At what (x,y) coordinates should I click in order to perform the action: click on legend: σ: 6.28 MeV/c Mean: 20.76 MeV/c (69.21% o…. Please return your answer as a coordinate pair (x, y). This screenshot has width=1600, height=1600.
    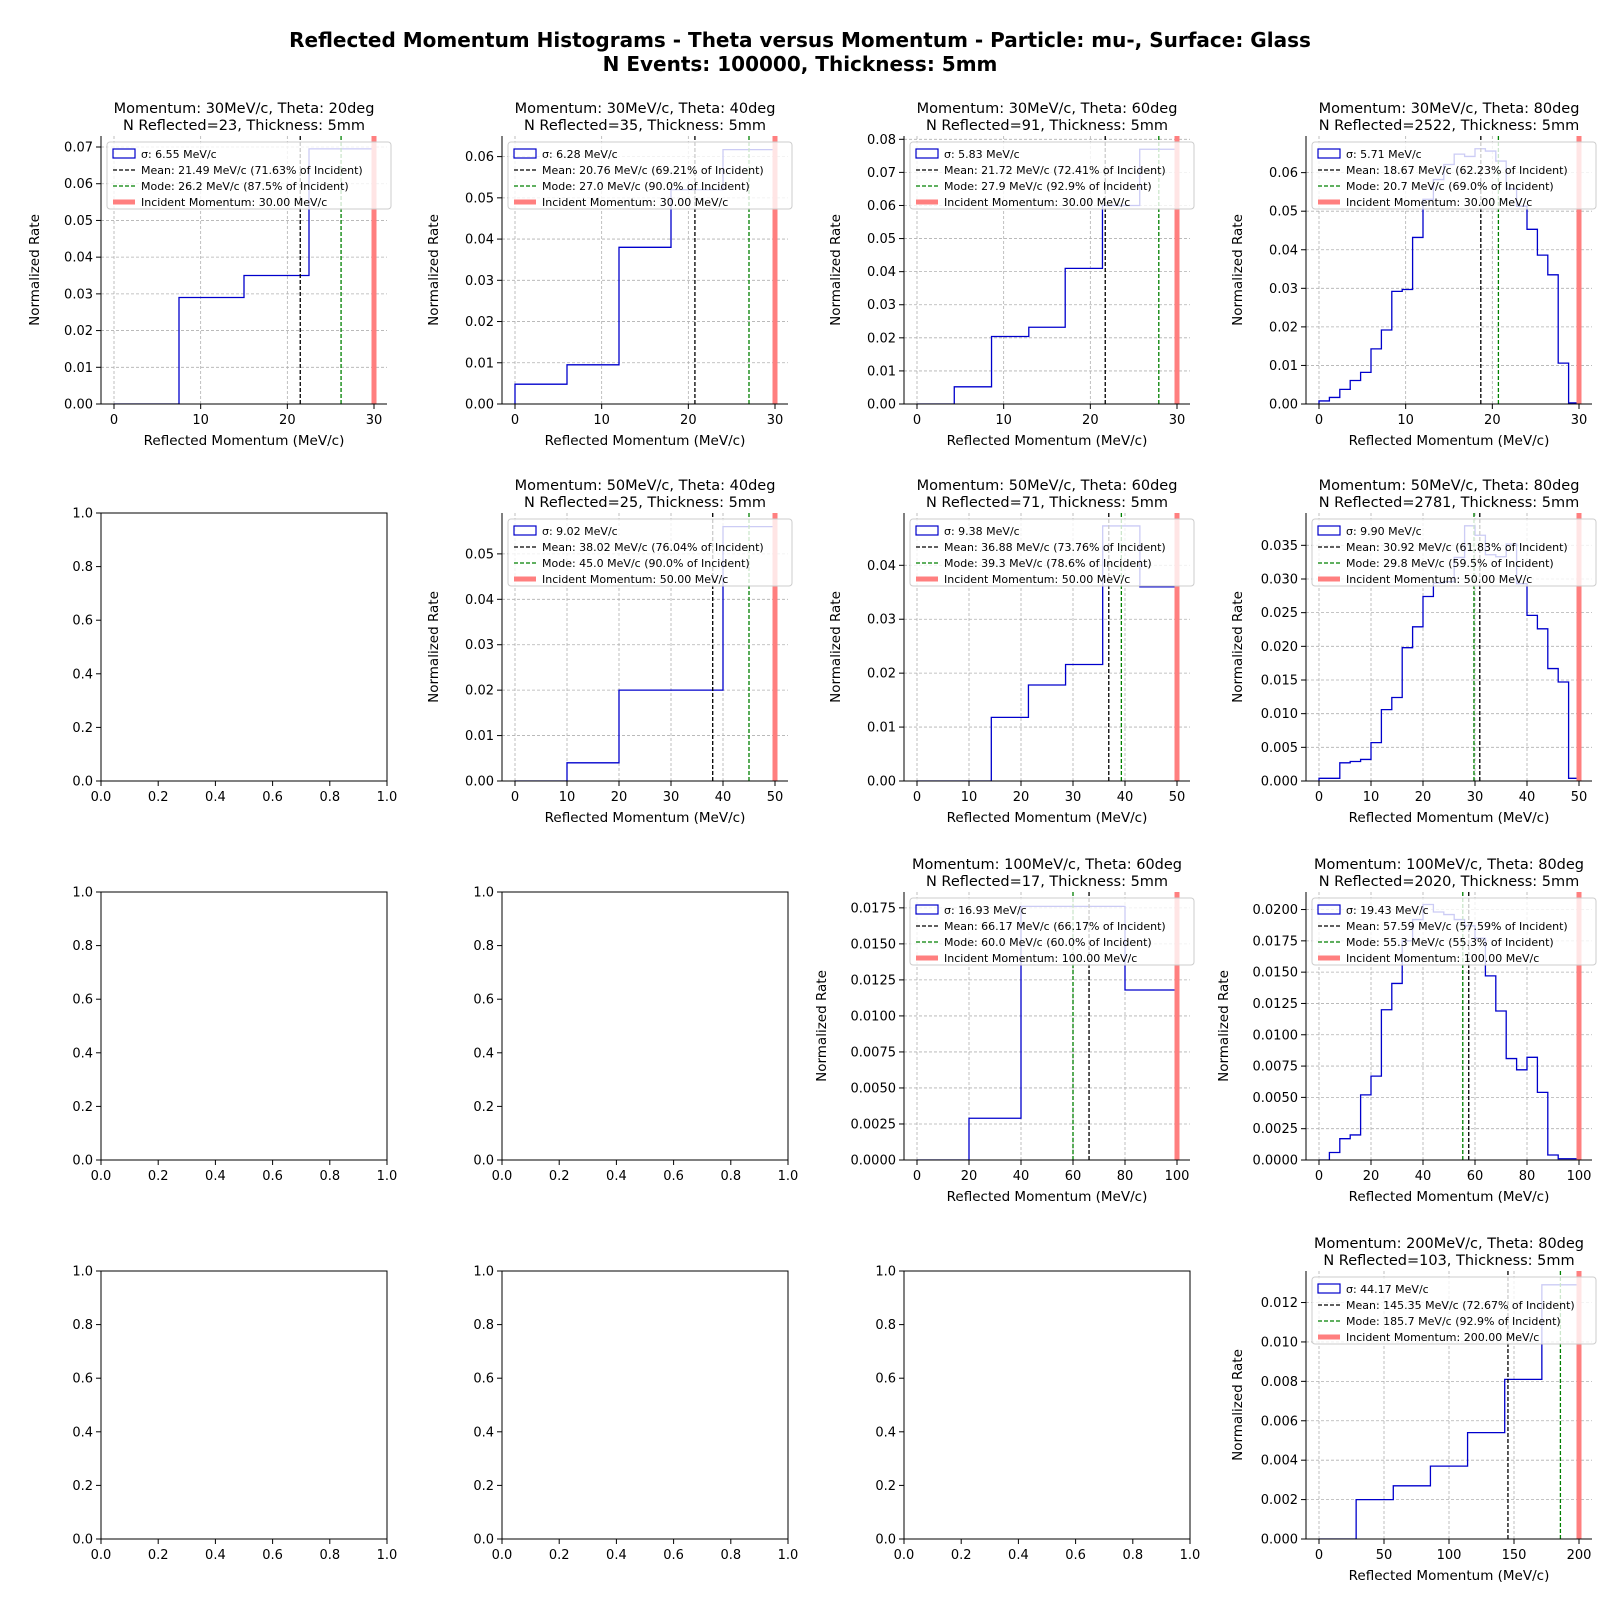
    Looking at the image, I should click on (650, 175).